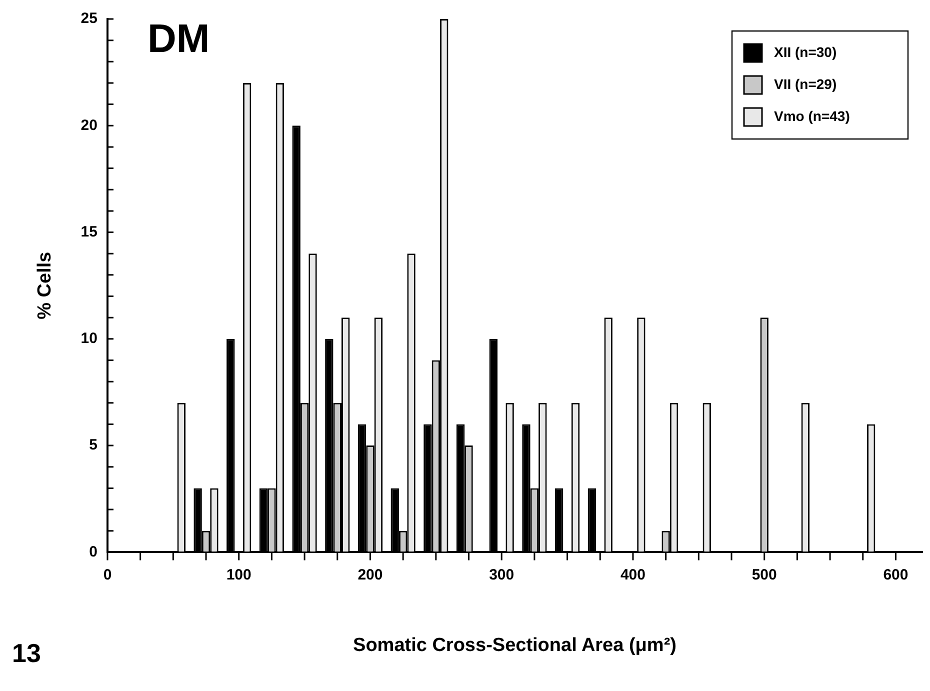 This screenshot has width=930, height=691. Describe the element at coordinates (89, 19) in the screenshot. I see `y-tick-label: 25` at that location.